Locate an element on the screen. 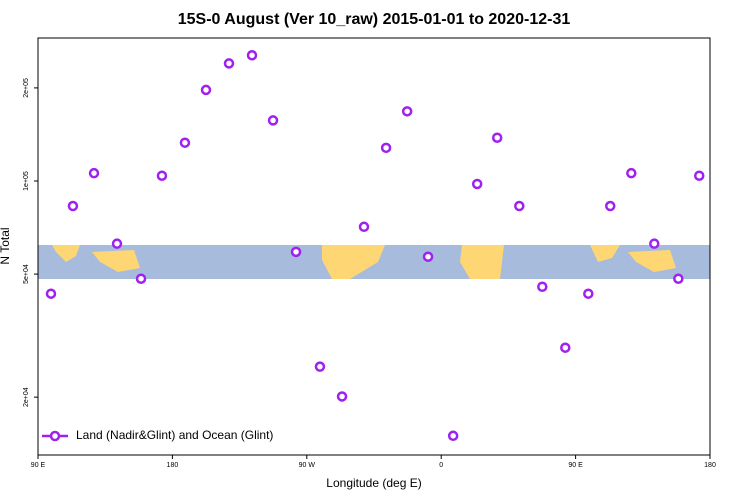  legend-label: Land (Nadir&Glint) and Ocean (Glint) is located at coordinates (174, 435).